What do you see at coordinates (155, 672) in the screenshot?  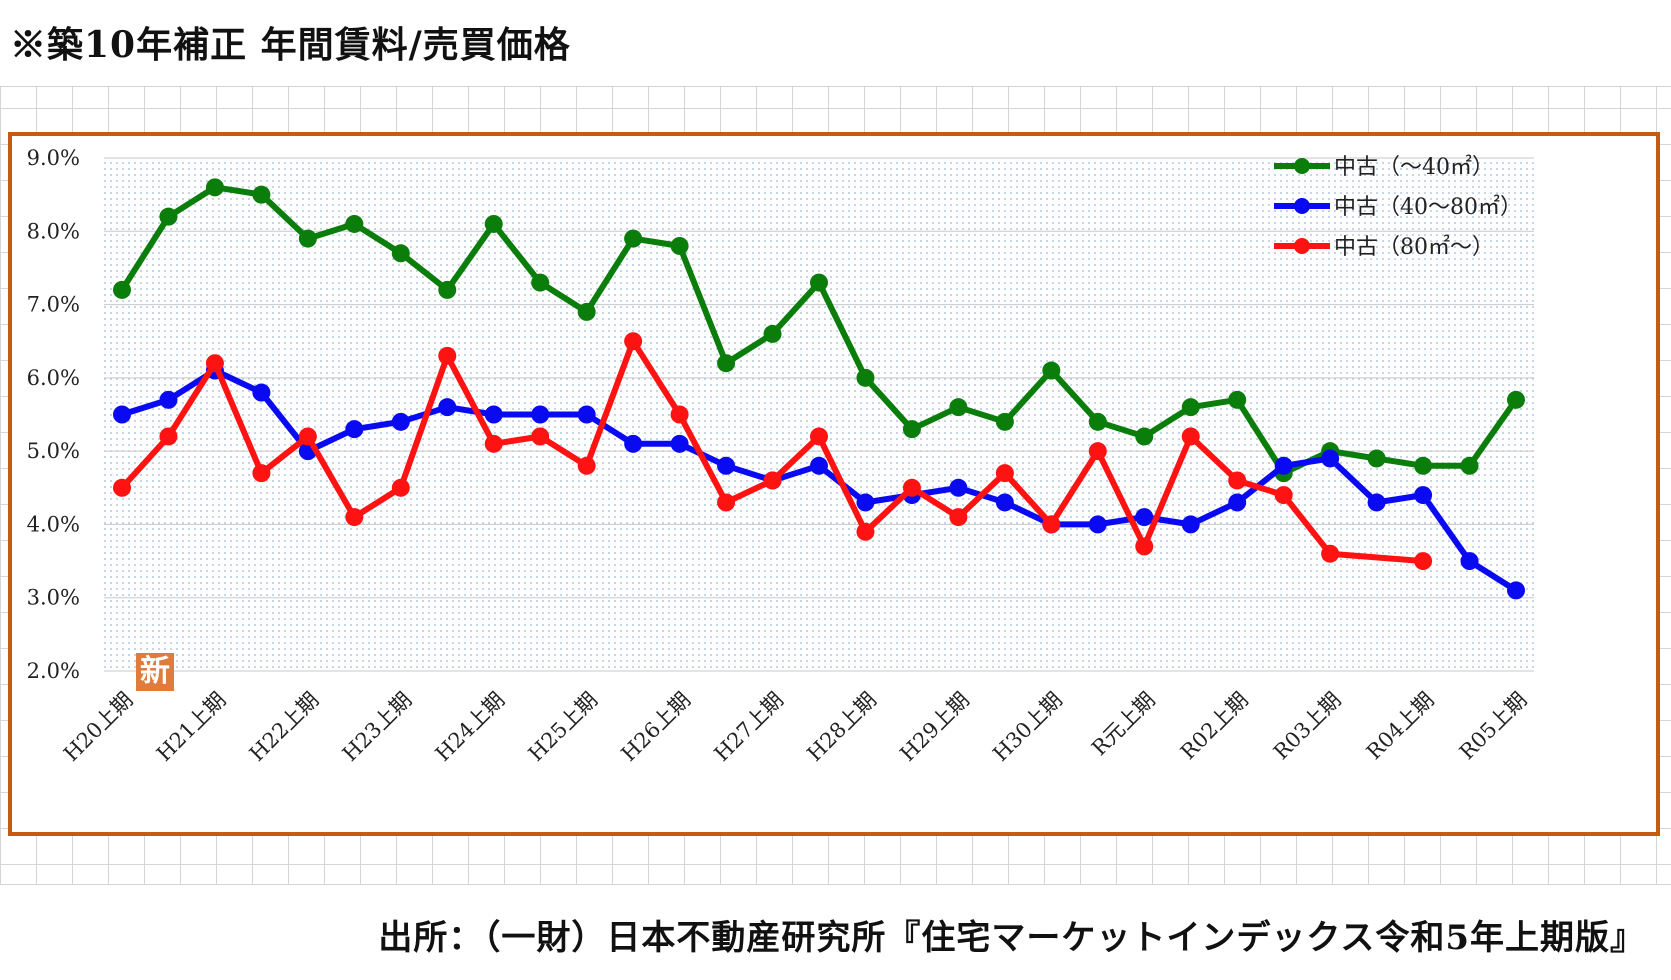 I see `new-stamp-badge: 新` at bounding box center [155, 672].